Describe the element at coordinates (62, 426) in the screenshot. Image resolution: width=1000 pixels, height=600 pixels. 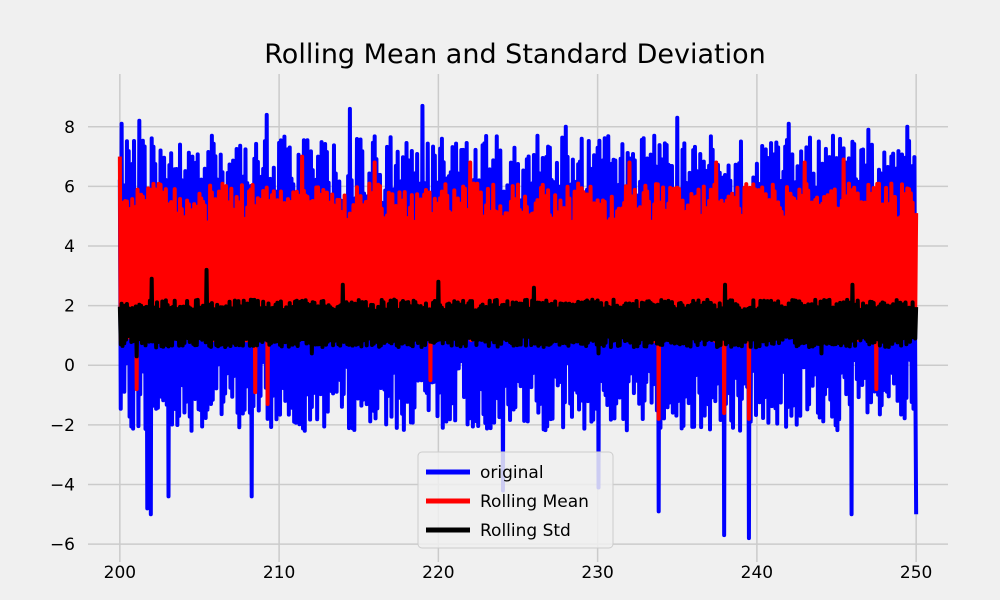
I see `y-tick-label: −2` at that location.